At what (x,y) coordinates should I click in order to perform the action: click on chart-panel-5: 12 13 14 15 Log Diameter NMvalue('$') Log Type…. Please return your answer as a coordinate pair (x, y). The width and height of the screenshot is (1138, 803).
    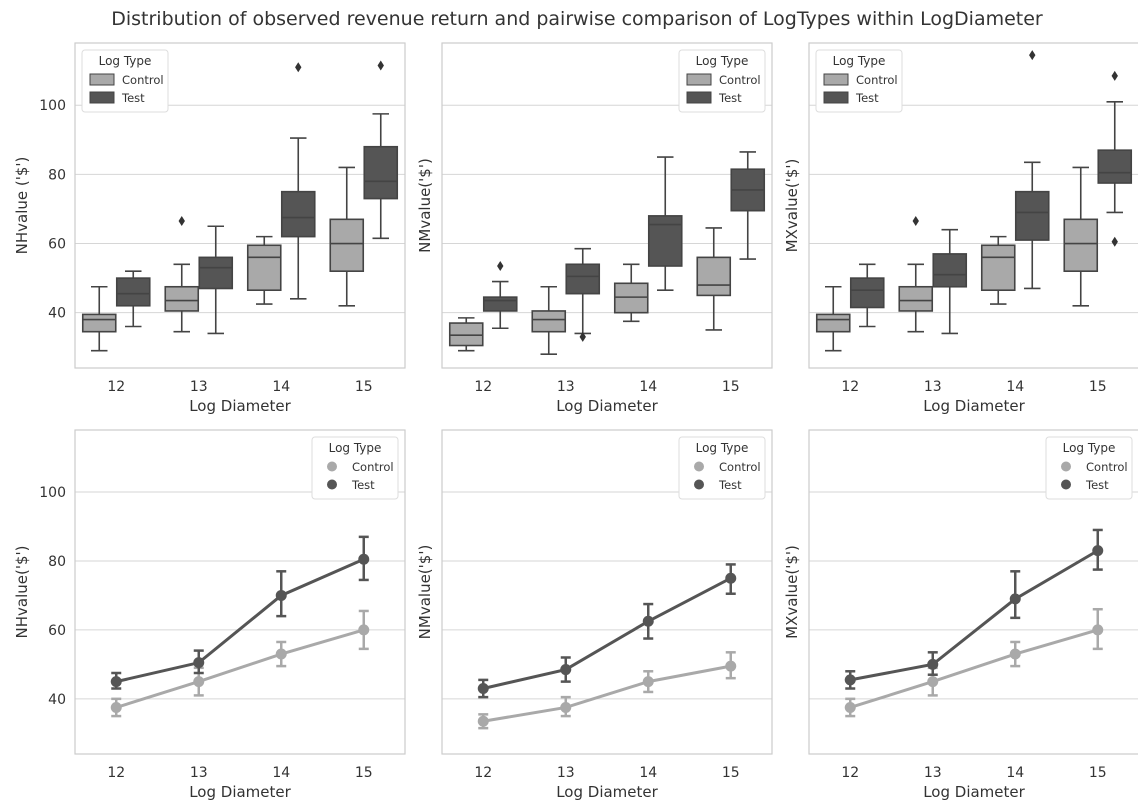
    Looking at the image, I should click on (594, 615).